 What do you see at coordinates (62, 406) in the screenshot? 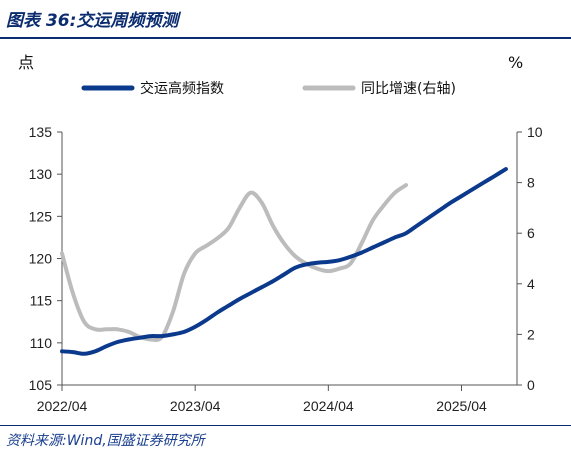
I see `x-tick-label: 2022/04` at bounding box center [62, 406].